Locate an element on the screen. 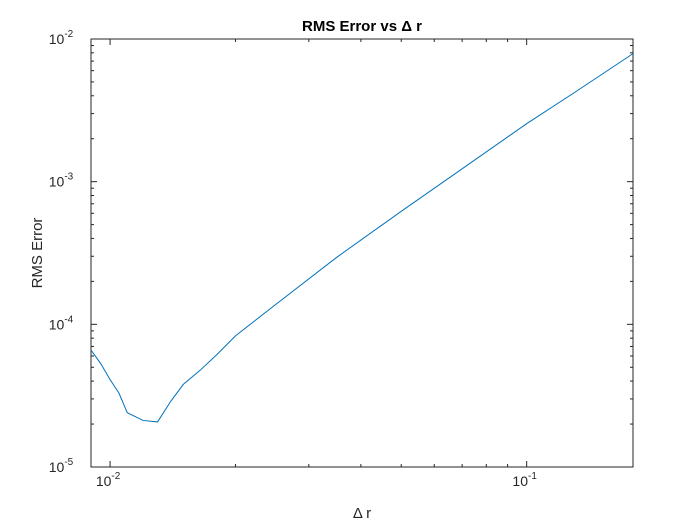 The image size is (700, 525). chart-title: RMS Error vs Δ r is located at coordinates (362, 26).